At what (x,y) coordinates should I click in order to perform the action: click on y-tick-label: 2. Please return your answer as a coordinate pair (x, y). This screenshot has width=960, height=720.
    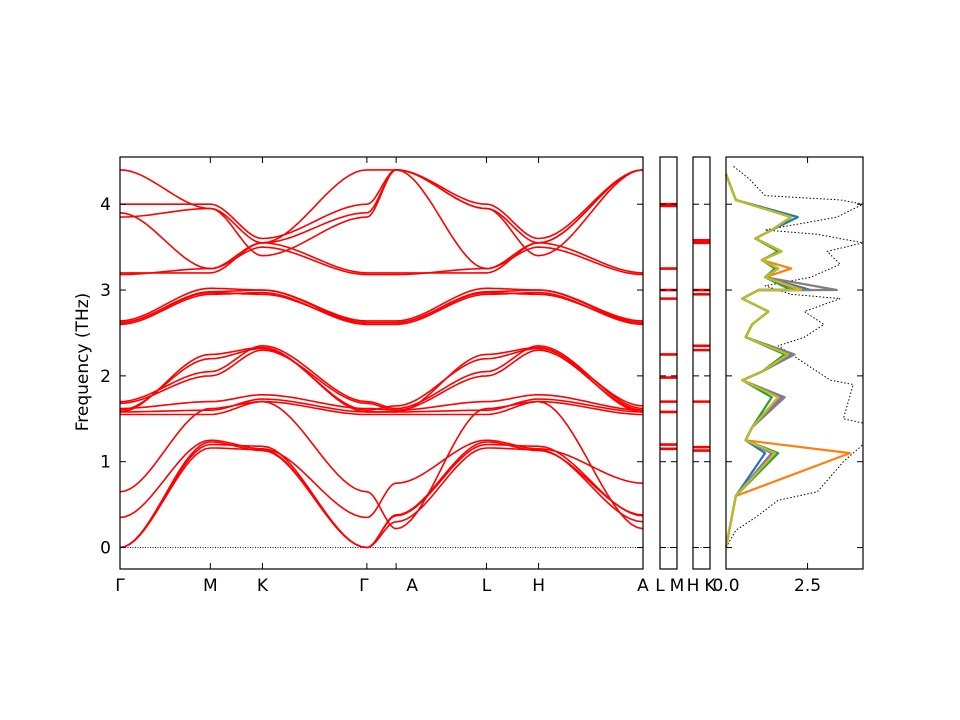
    Looking at the image, I should click on (105, 377).